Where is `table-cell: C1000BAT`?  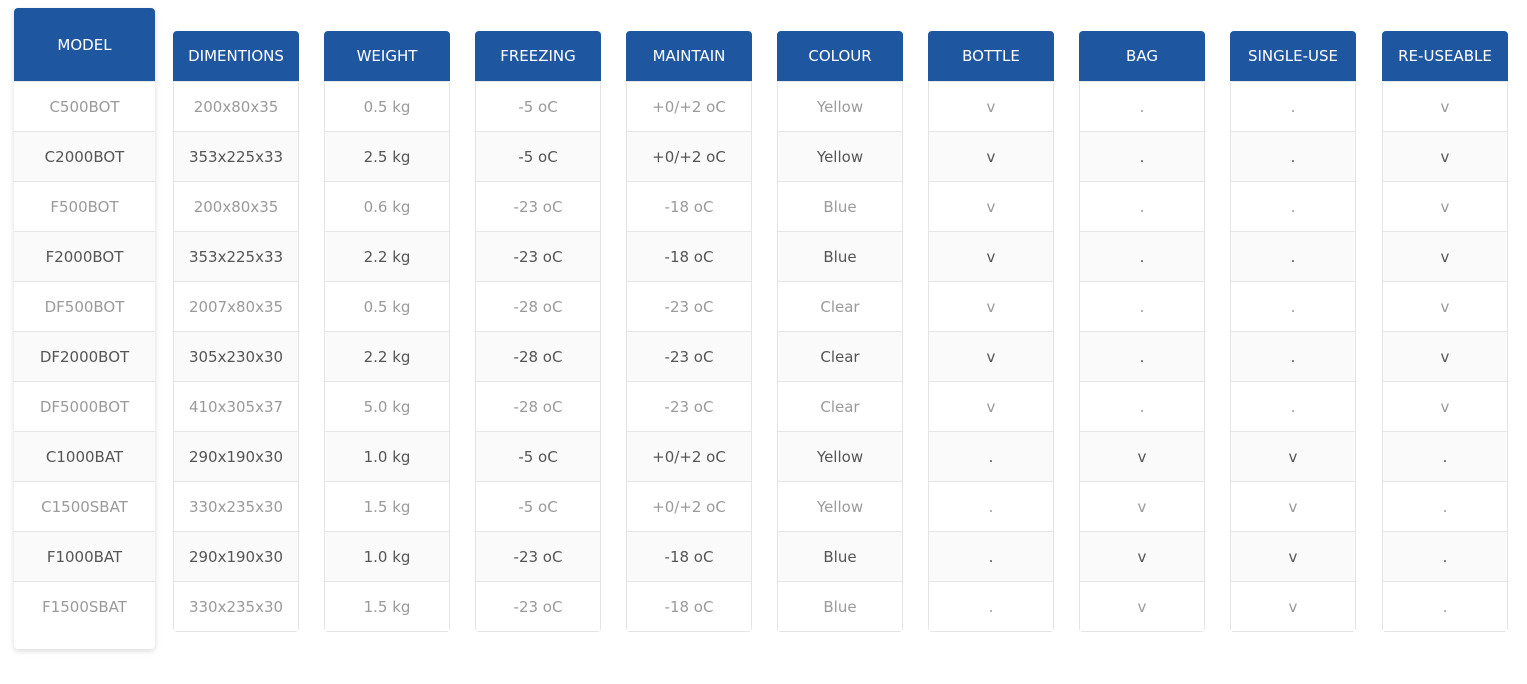 table-cell: C1000BAT is located at coordinates (84, 456).